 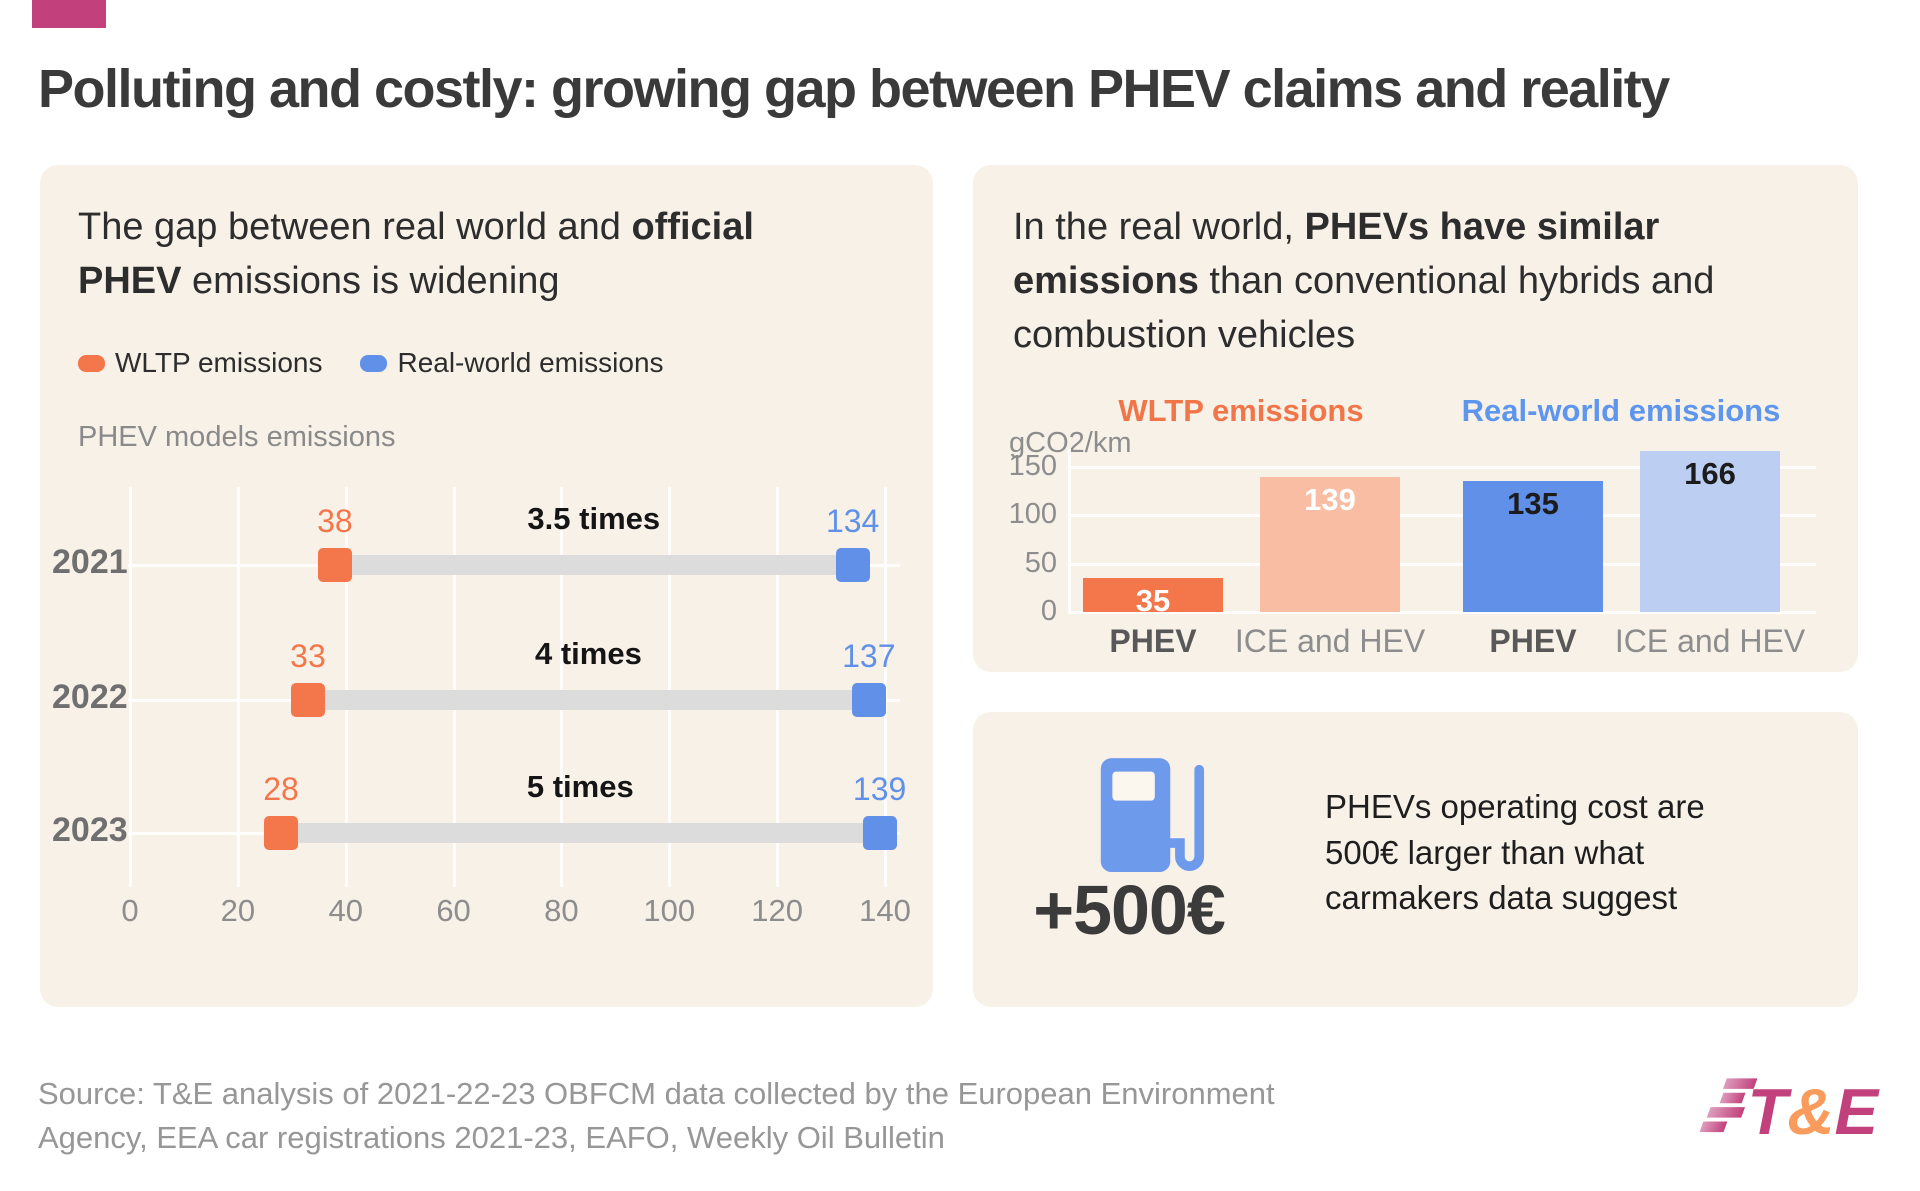 What do you see at coordinates (90, 697) in the screenshot?
I see `year-label: 2022` at bounding box center [90, 697].